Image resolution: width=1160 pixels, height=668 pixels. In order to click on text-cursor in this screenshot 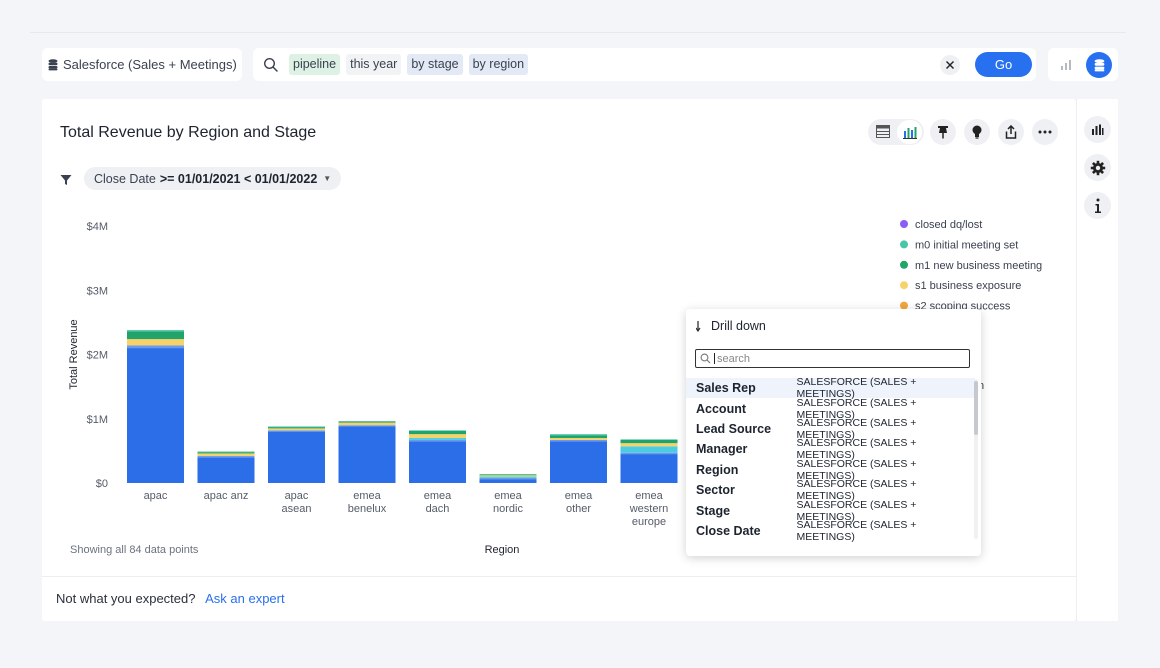, I will do `click(714, 358)`.